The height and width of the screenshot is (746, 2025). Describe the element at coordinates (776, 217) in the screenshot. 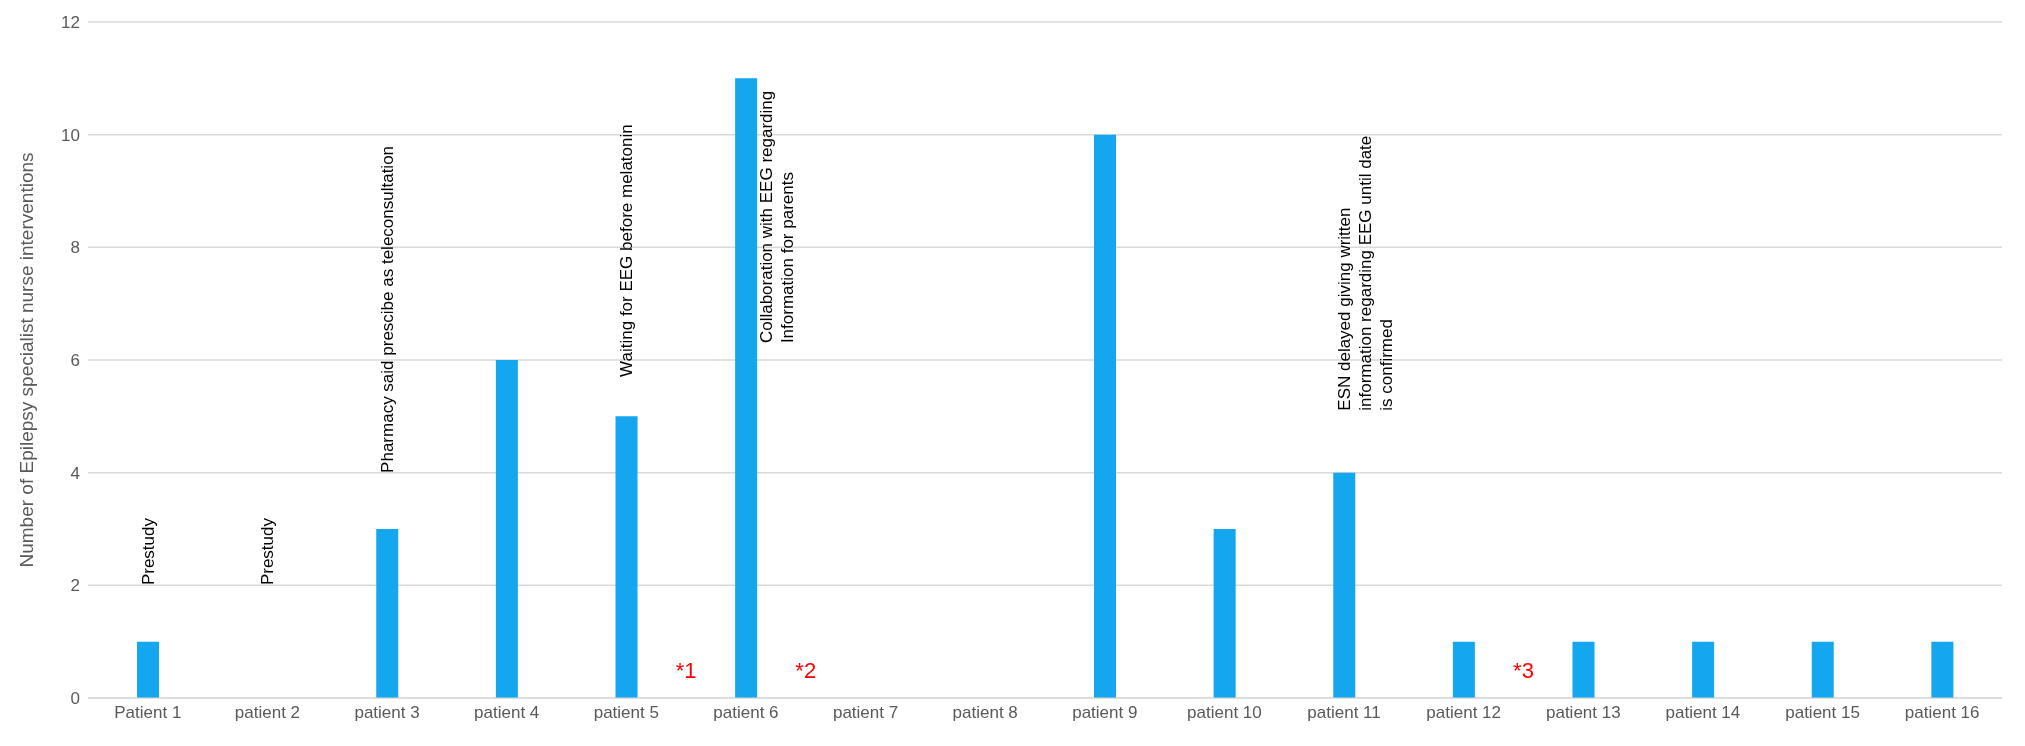

I see `annotation: Collaboration with EEG regarding Information for parents` at that location.